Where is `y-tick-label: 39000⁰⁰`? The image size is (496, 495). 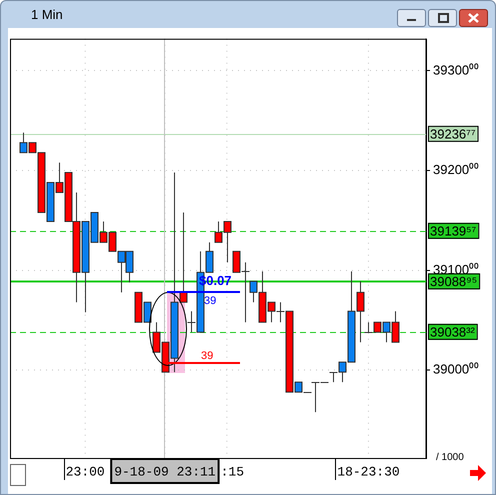 y-tick-label: 39000⁰⁰ is located at coordinates (456, 369).